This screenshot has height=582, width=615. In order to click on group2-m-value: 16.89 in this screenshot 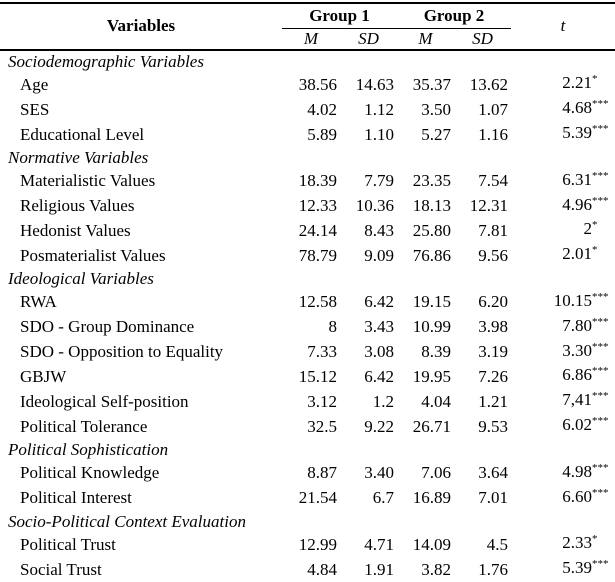, I will do `click(431, 498)`.